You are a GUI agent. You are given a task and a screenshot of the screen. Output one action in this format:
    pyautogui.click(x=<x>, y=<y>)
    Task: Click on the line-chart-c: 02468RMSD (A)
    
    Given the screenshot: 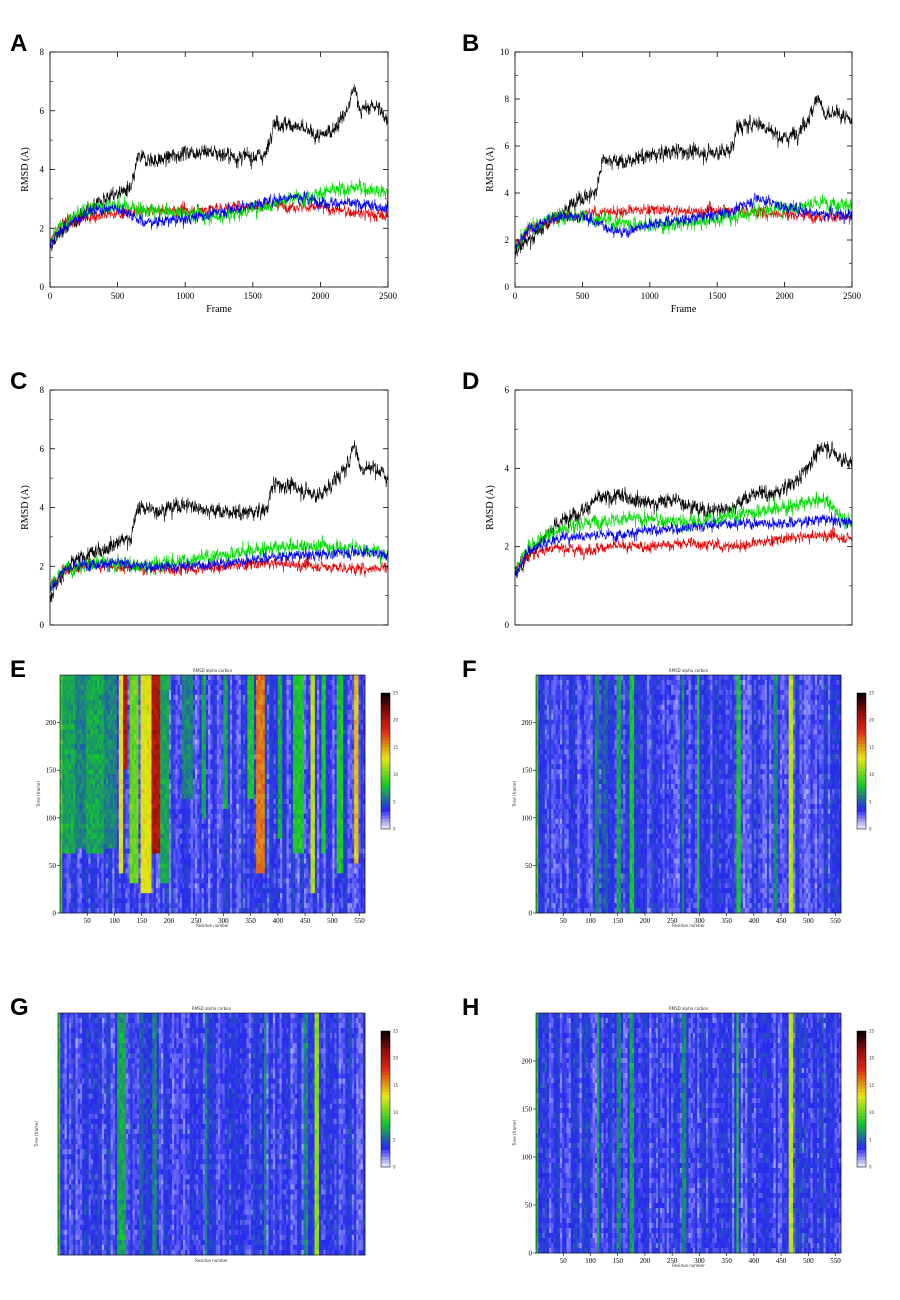 What is the action you would take?
    pyautogui.click(x=204, y=507)
    